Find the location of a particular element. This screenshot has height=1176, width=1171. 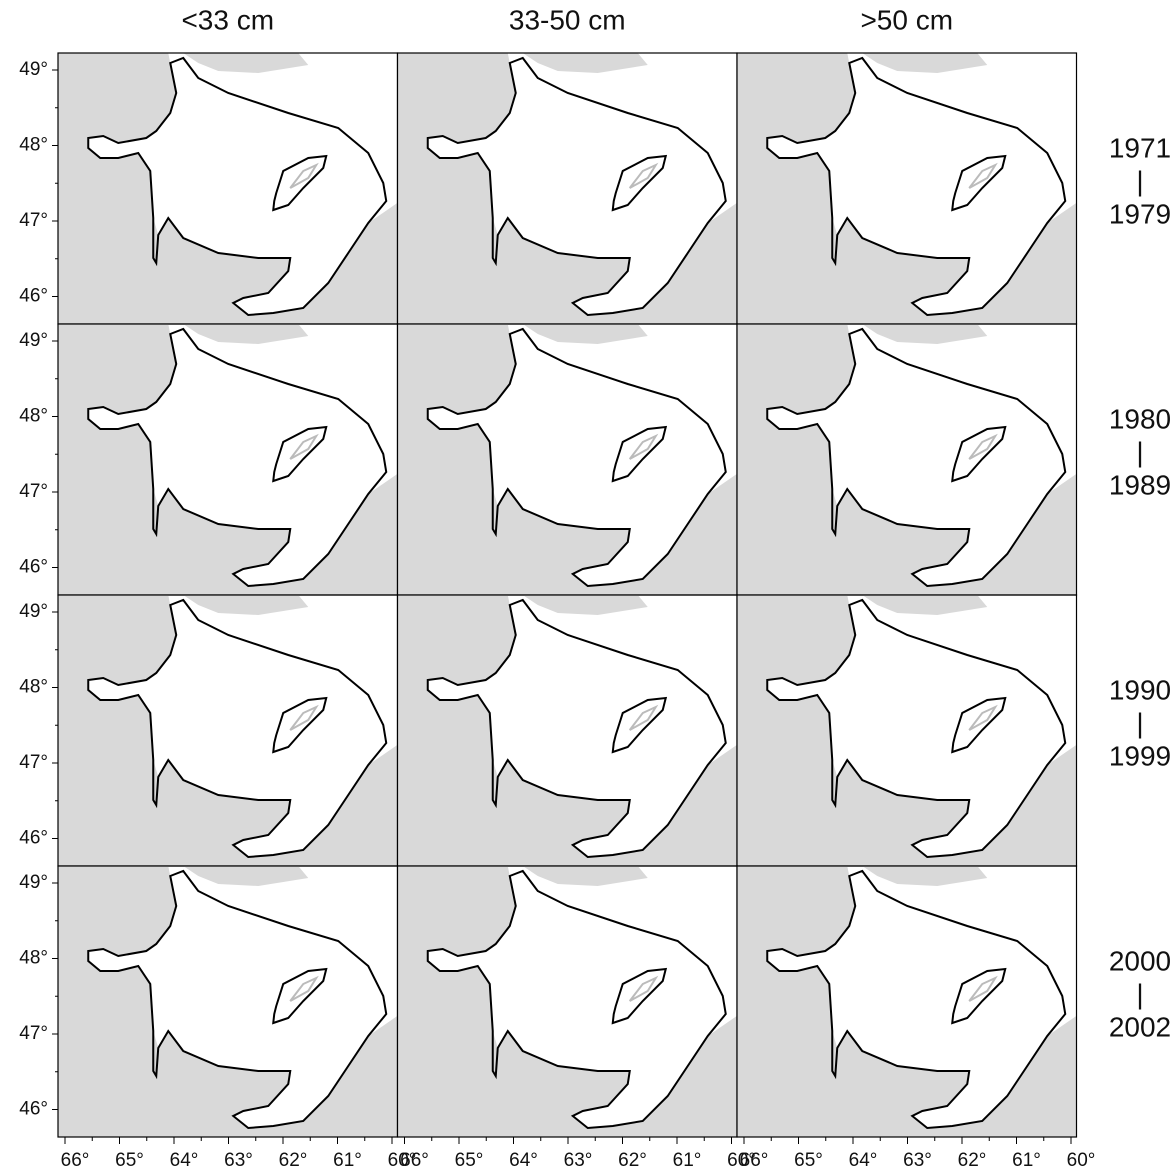

column-header: <33 cm is located at coordinates (227, 19).